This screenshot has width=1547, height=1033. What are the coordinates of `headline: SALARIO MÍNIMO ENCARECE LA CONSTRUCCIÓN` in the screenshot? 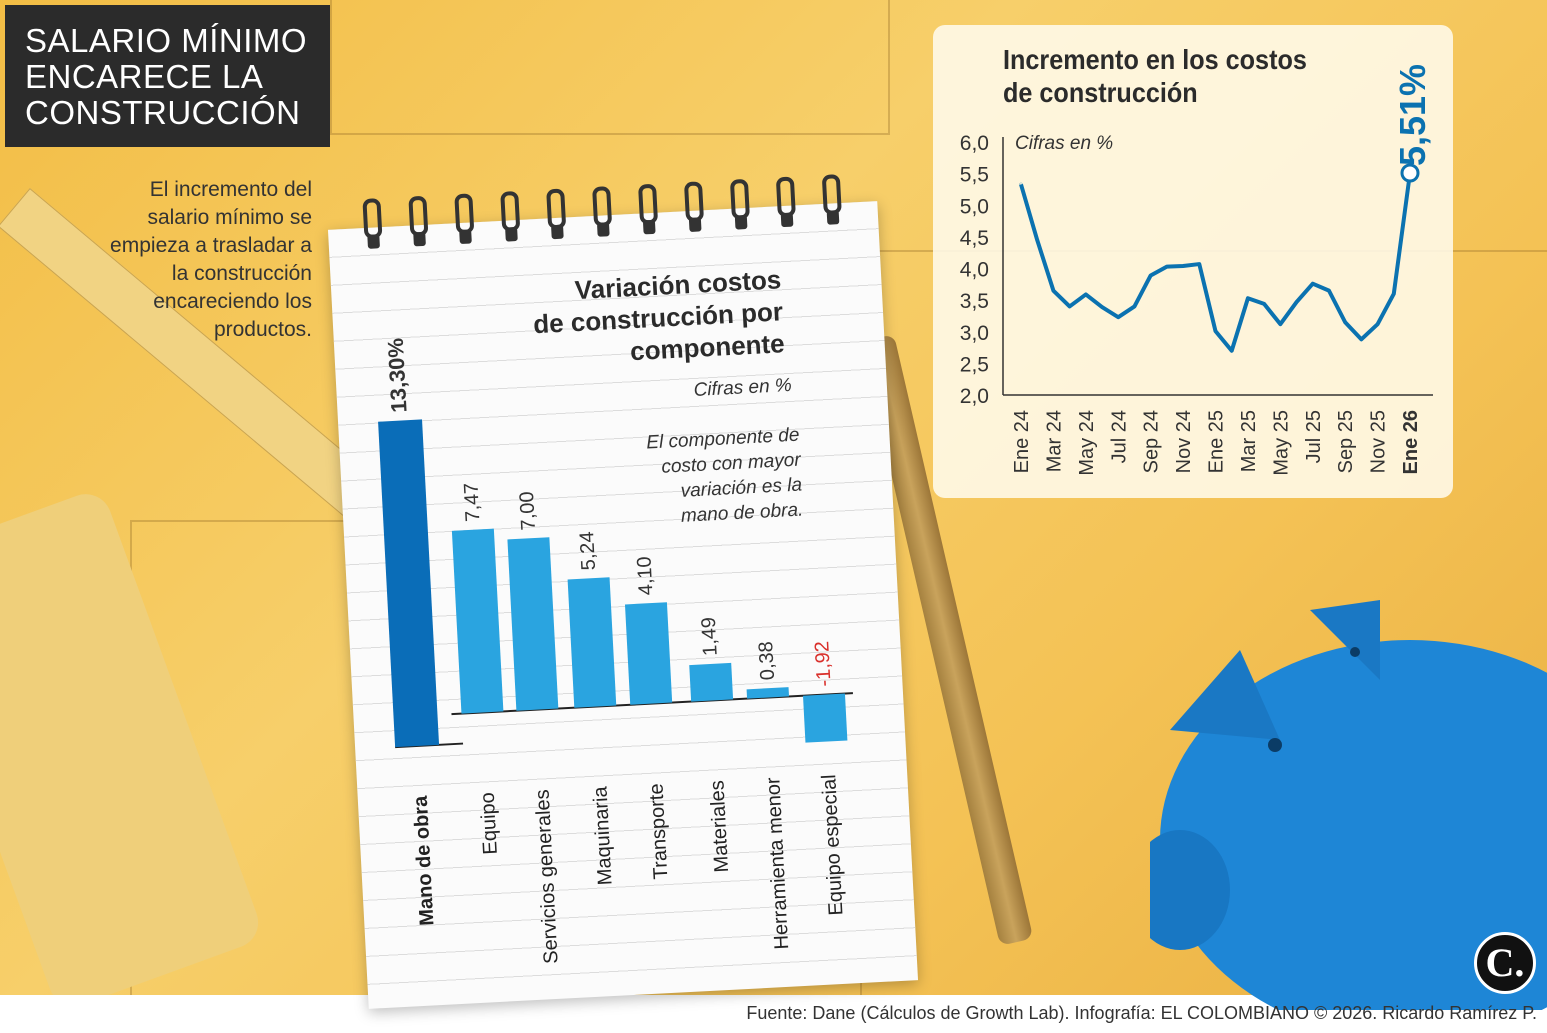 It's located at (167, 76).